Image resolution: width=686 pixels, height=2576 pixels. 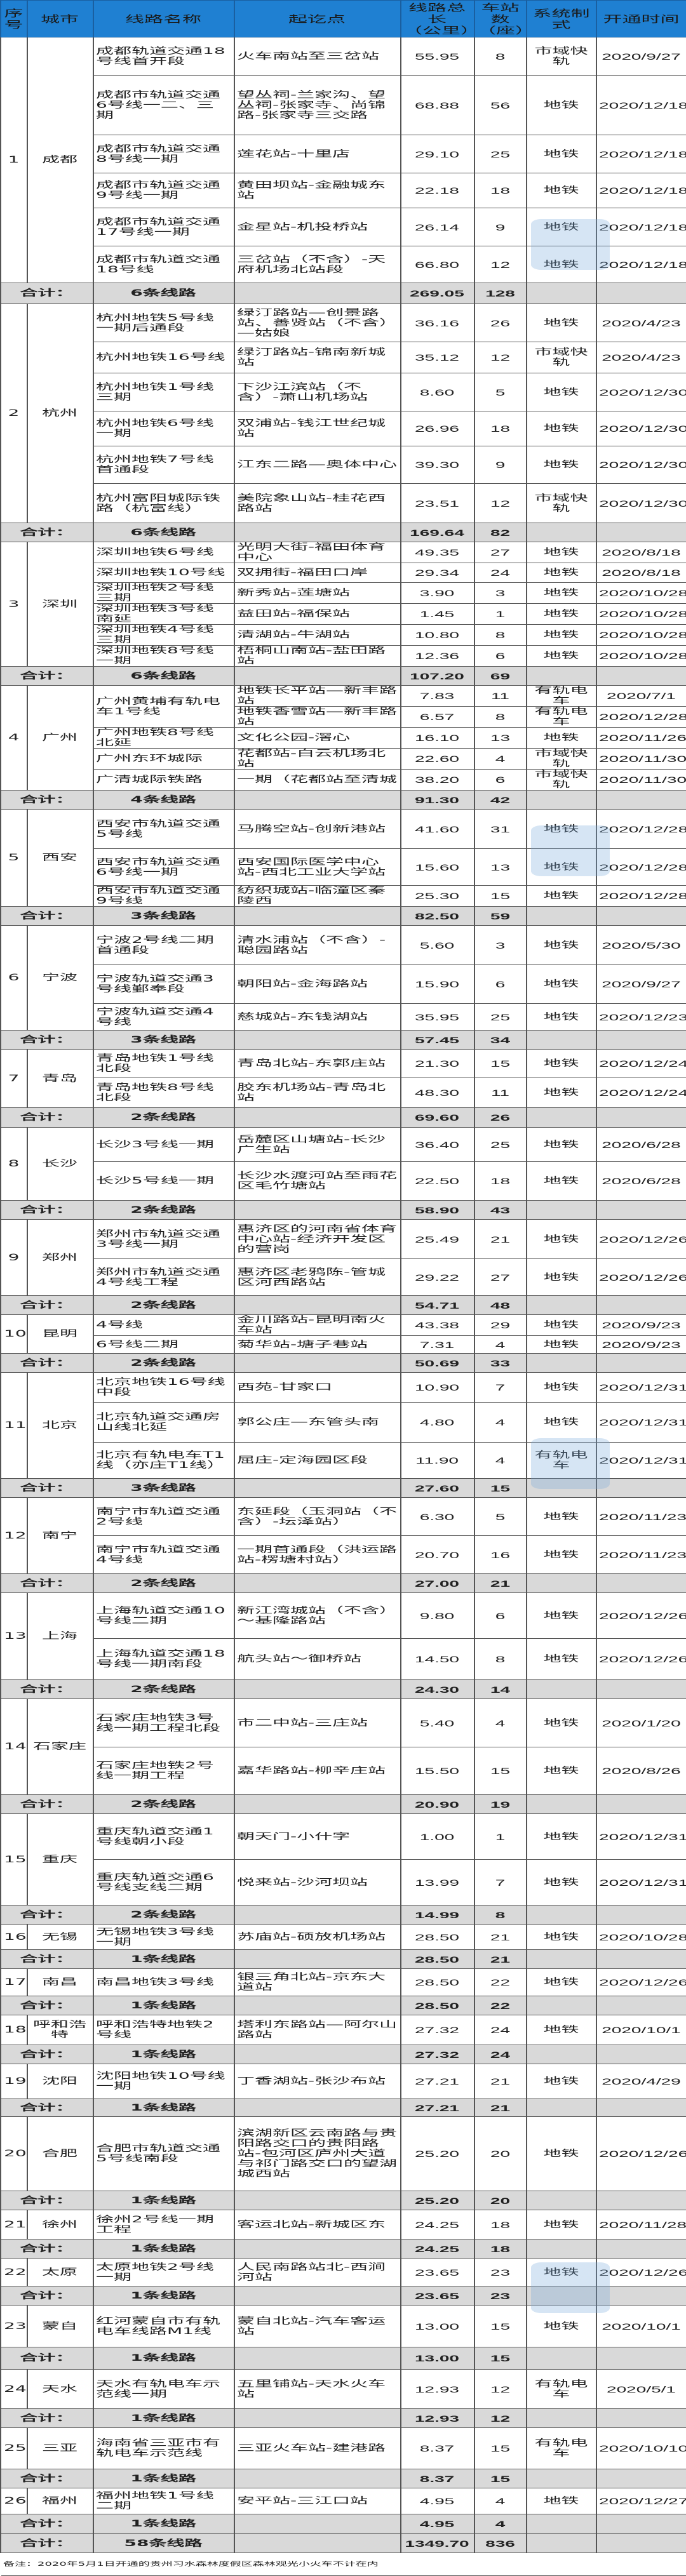 What do you see at coordinates (437, 896) in the screenshot?
I see `line-length: 25.30` at bounding box center [437, 896].